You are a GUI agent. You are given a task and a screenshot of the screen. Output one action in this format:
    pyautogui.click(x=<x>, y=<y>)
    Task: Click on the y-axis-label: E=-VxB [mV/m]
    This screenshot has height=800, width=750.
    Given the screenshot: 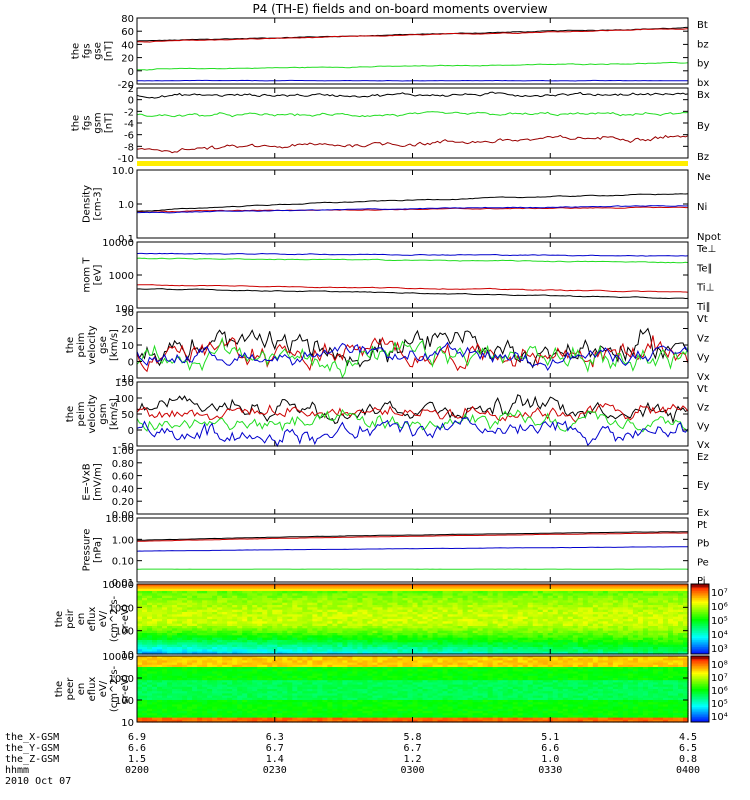 What is the action you would take?
    pyautogui.click(x=93, y=482)
    